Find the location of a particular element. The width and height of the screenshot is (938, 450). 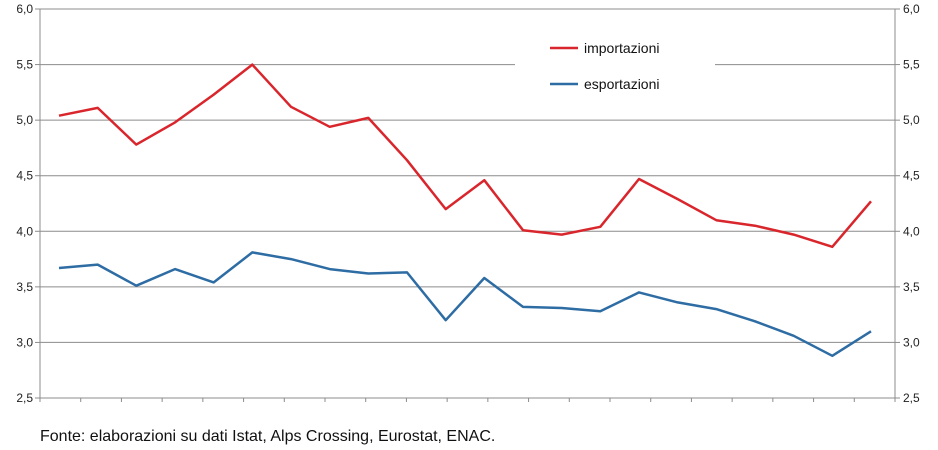

y-tick-label-right: 4,5 is located at coordinates (911, 176).